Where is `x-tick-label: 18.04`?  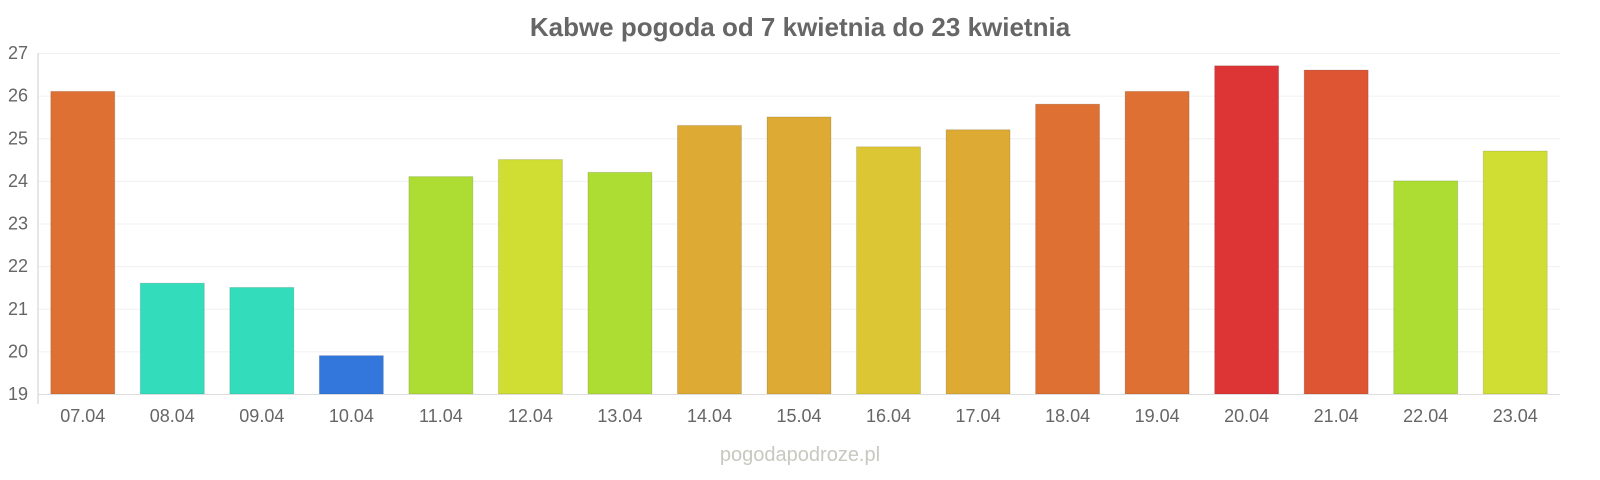 x-tick-label: 18.04 is located at coordinates (1067, 416).